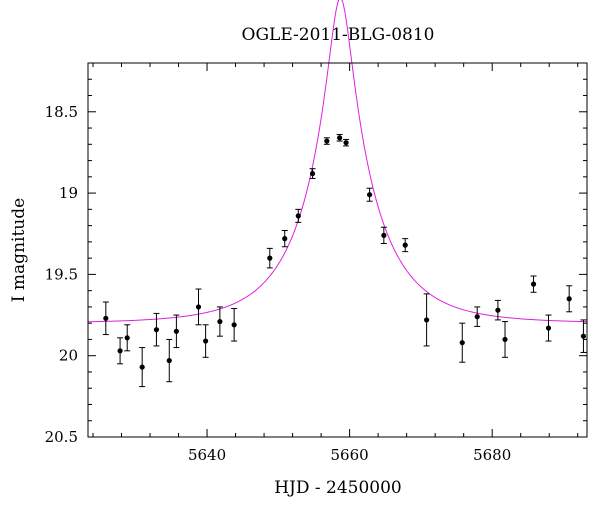  I want to click on chart-title: OGLE-2011-BLG-0810, so click(338, 35).